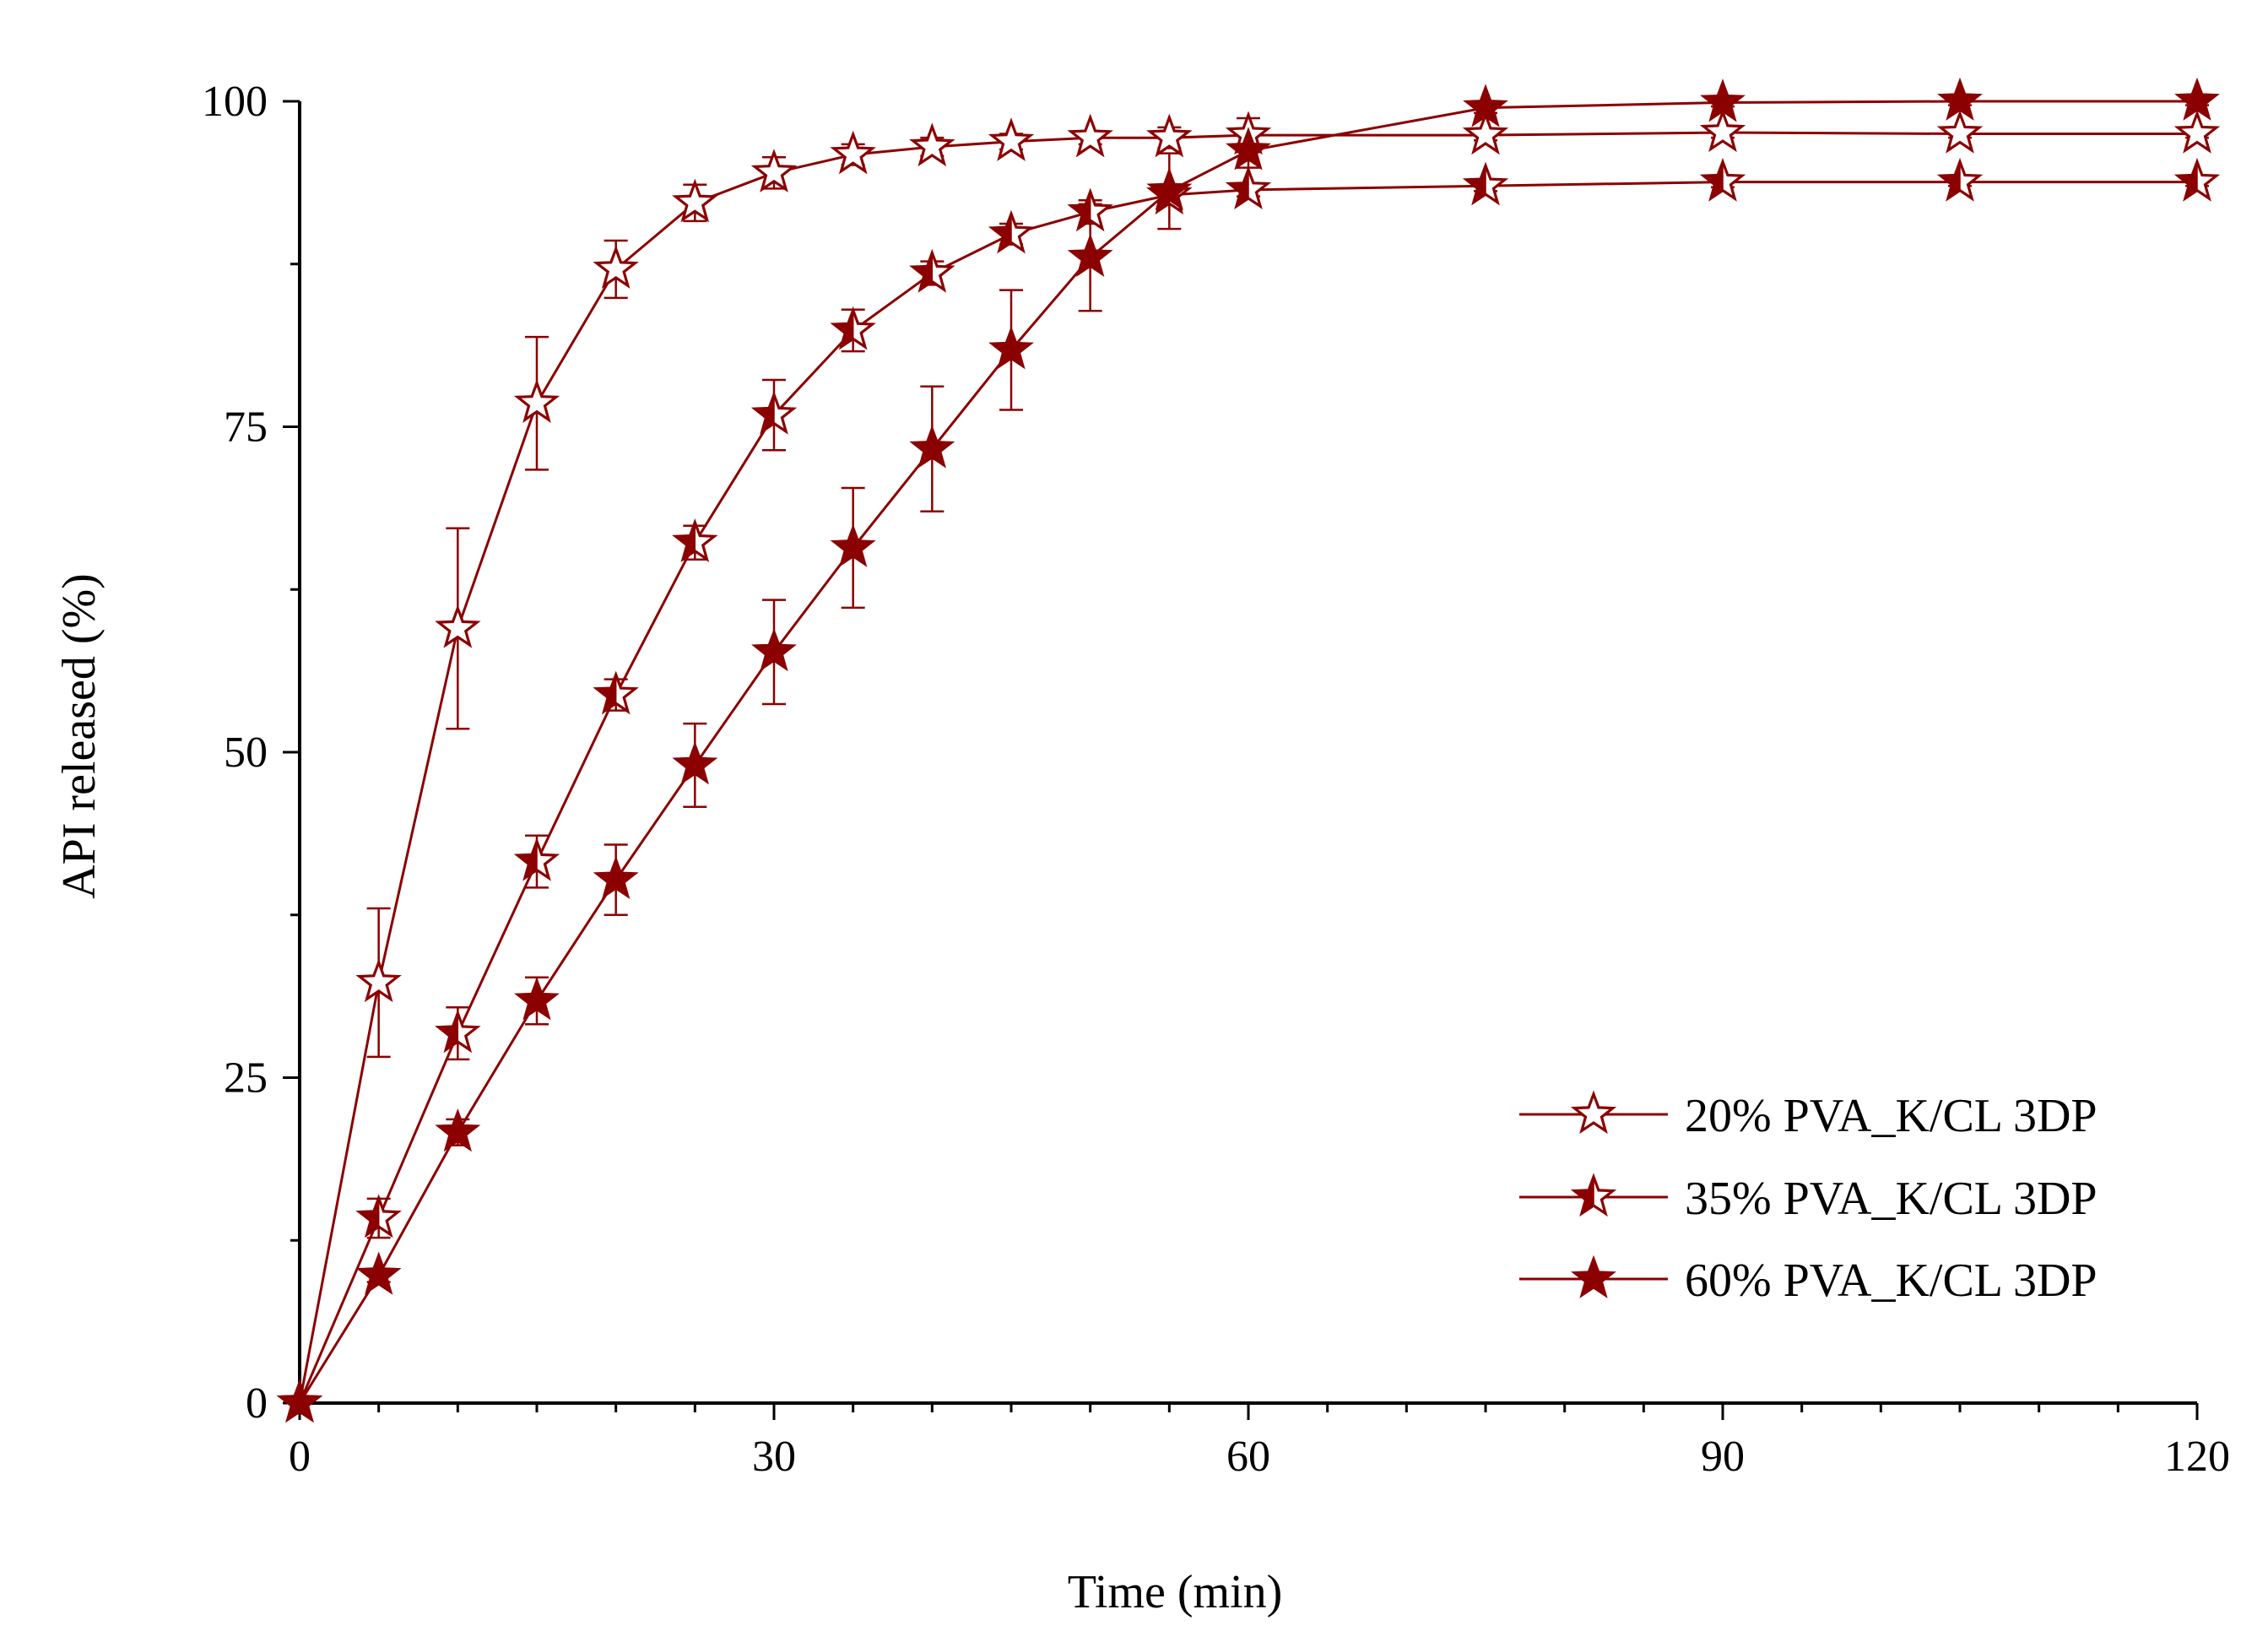 The height and width of the screenshot is (1642, 2268). What do you see at coordinates (1175, 1592) in the screenshot?
I see `x-axis-title: Time (min)` at bounding box center [1175, 1592].